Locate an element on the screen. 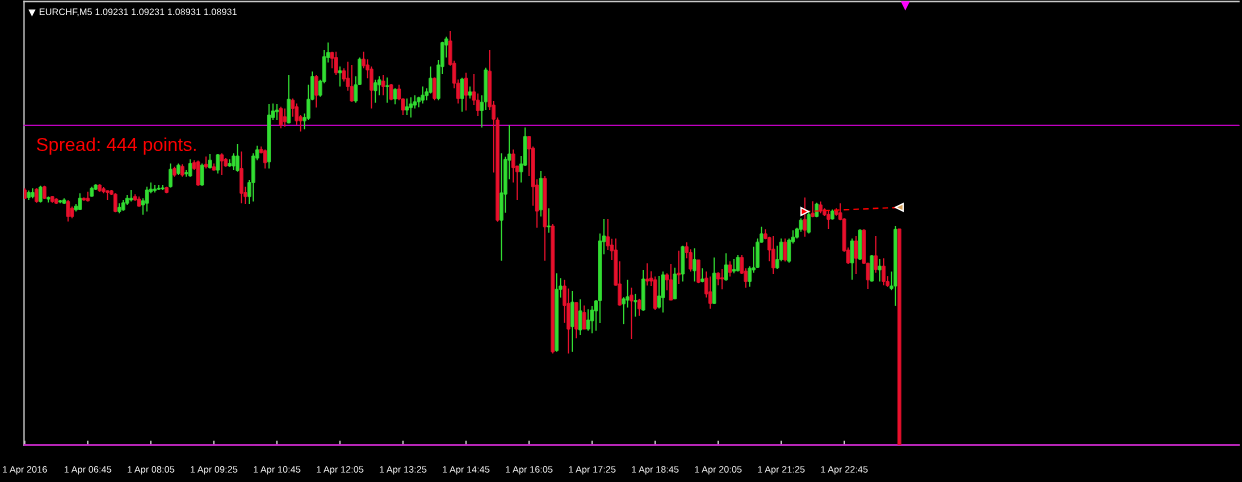 The image size is (1242, 482). x-tick-label: 1 Apr 10:45 is located at coordinates (277, 470).